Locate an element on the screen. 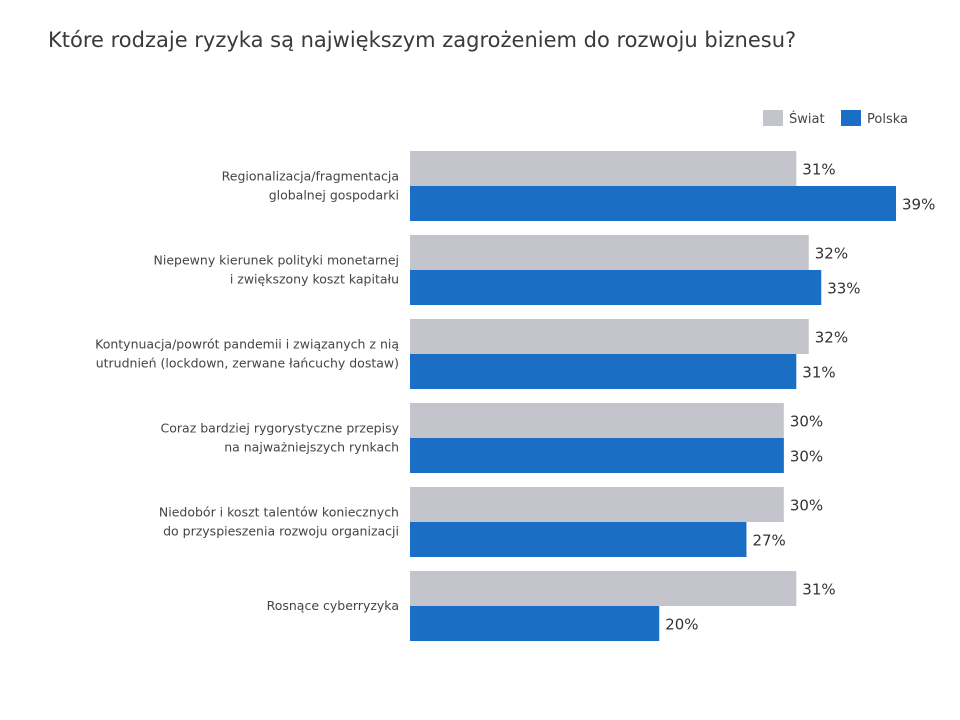  category-label: i zwiększony koszt kapitału is located at coordinates (314, 279).